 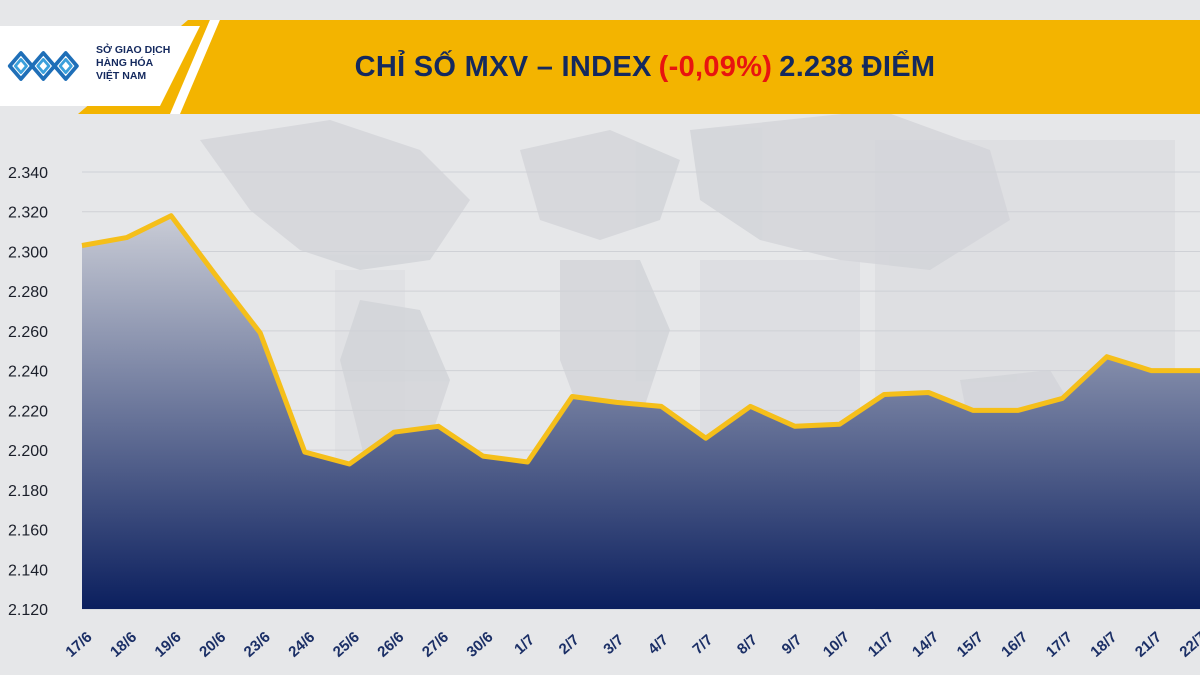 I want to click on x-tick-label: 8/7, so click(x=747, y=644).